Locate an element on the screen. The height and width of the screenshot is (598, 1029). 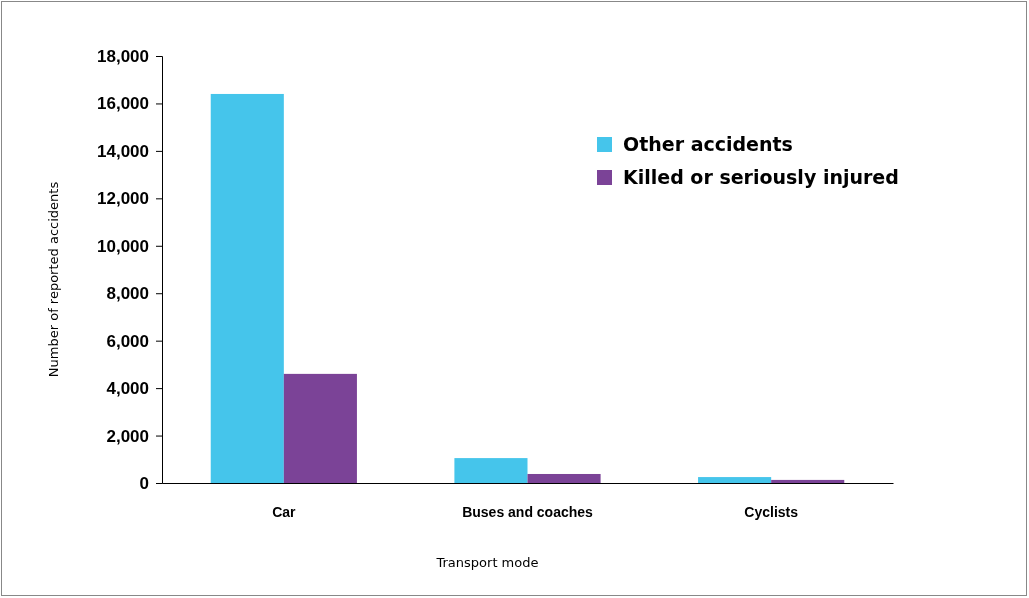
y-tick-label: 12,000 is located at coordinates (123, 199).